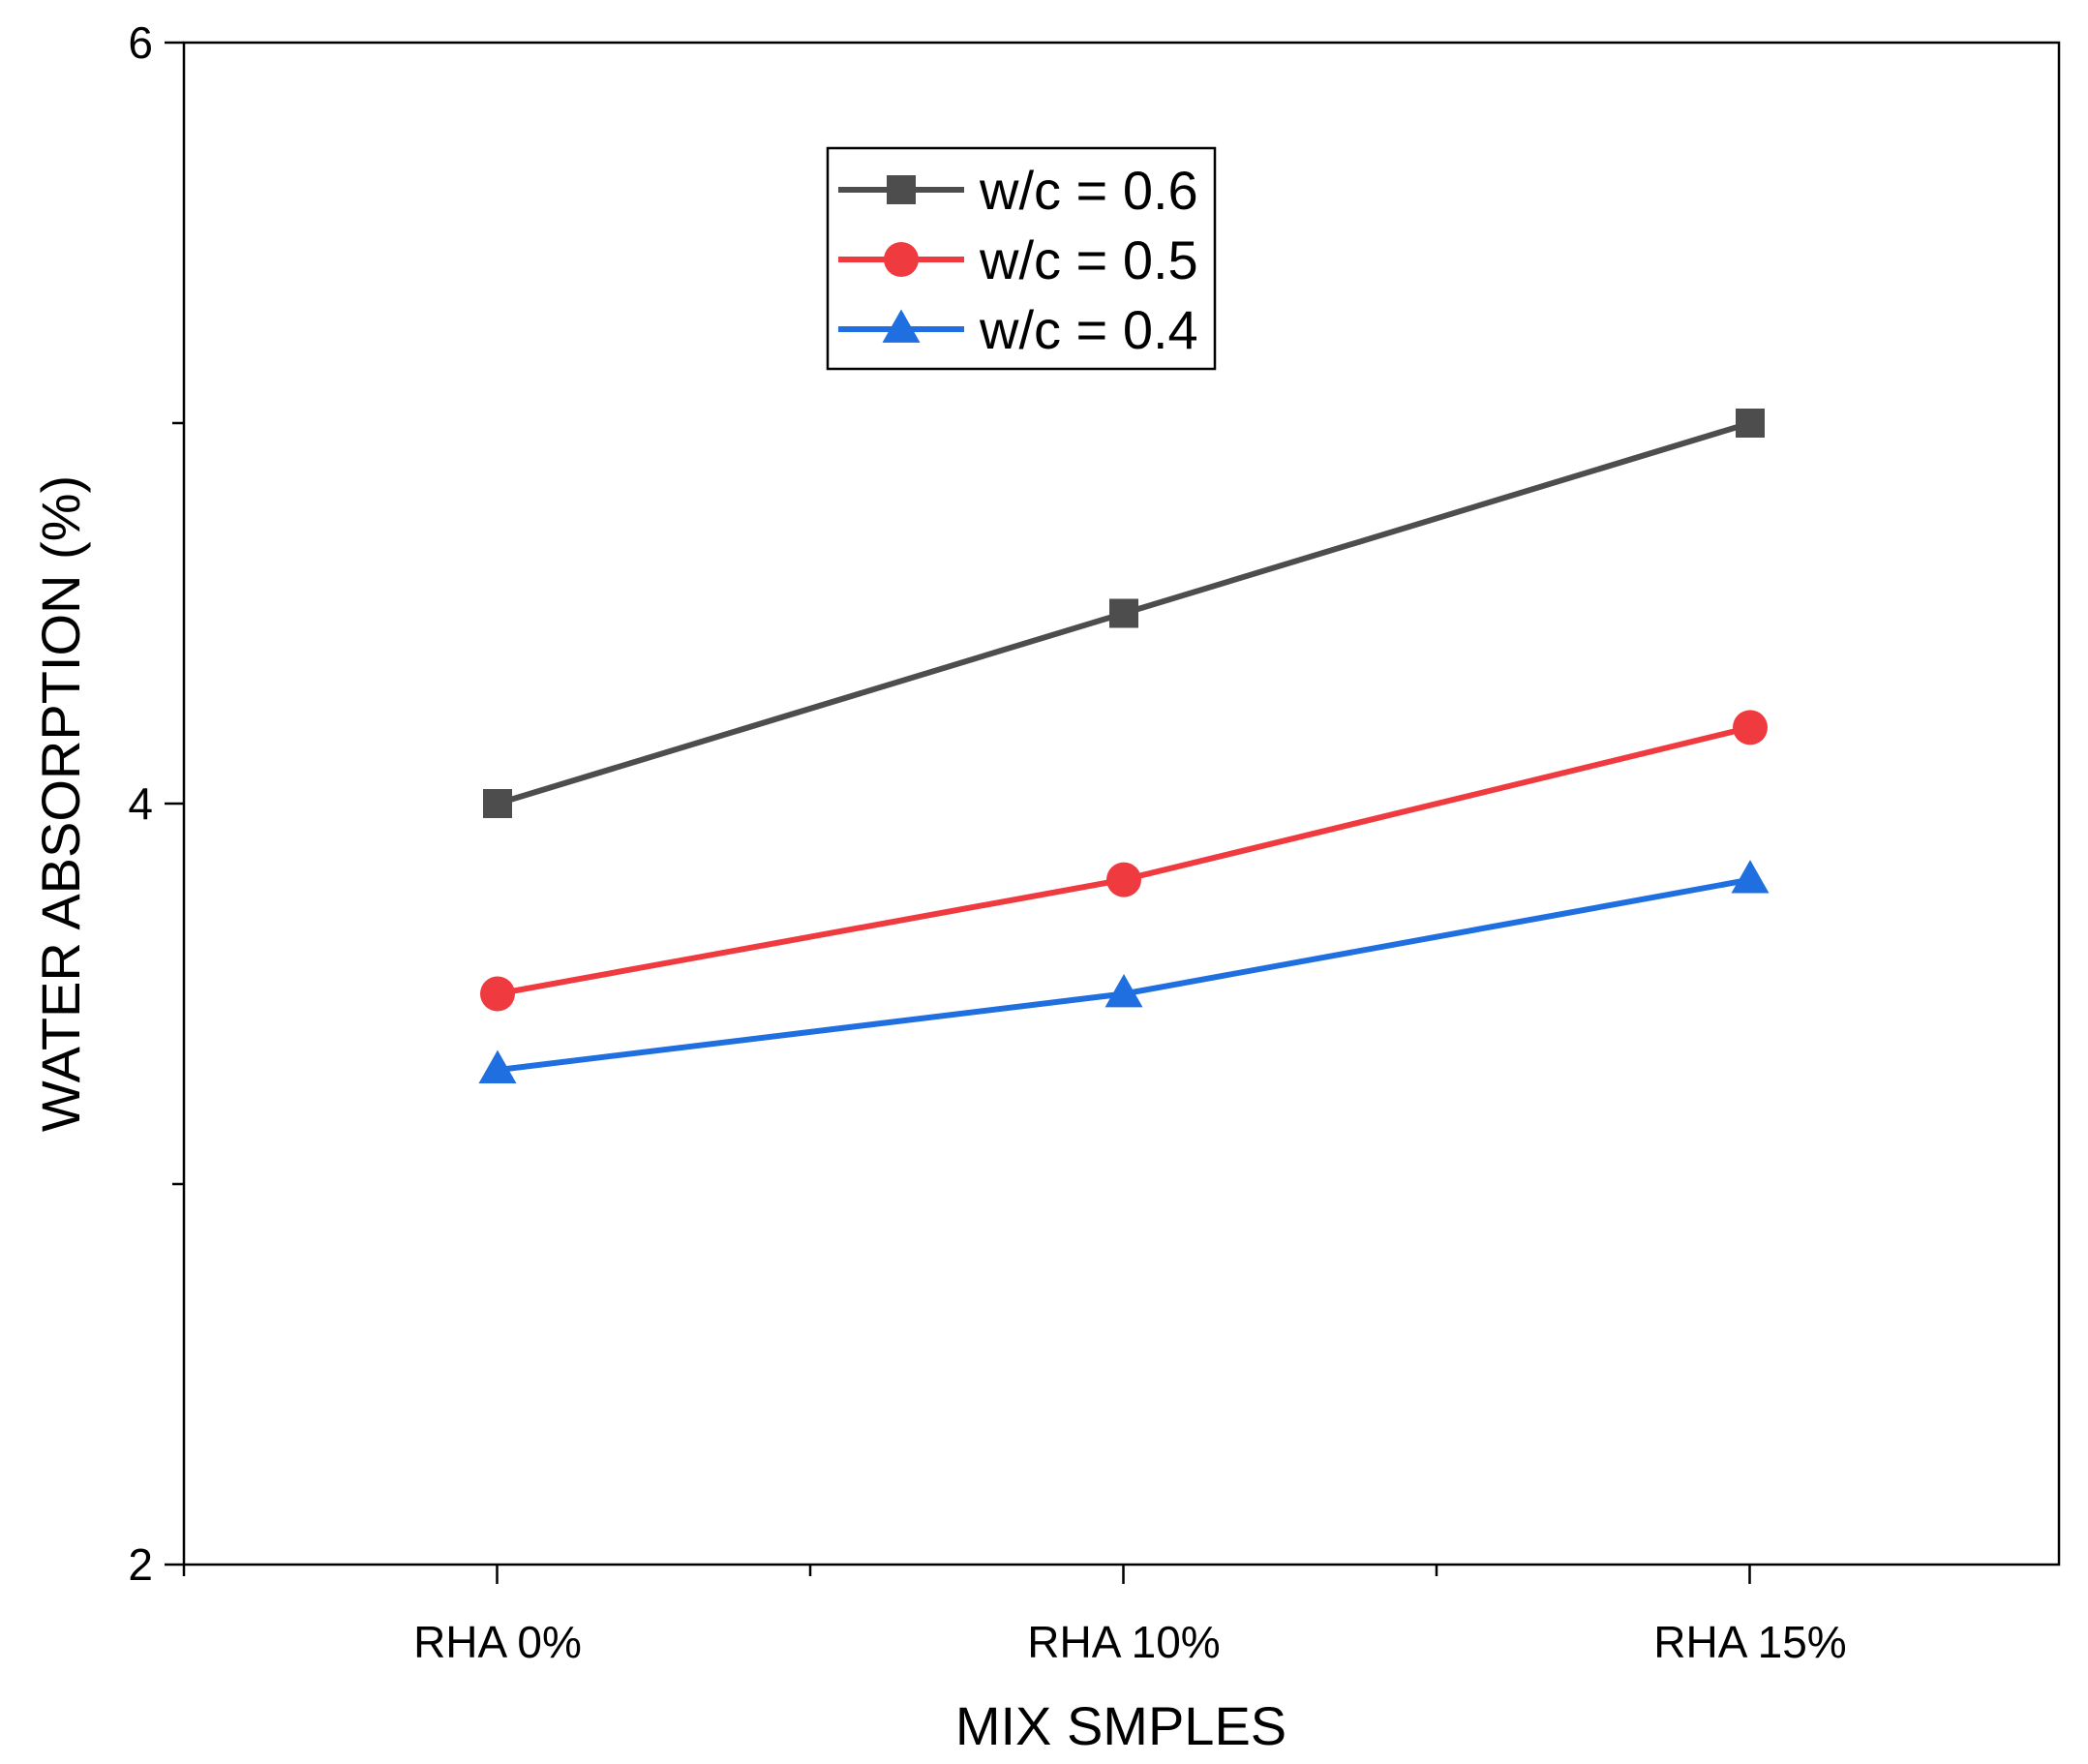 This screenshot has width=2088, height=1764. Describe the element at coordinates (1088, 191) in the screenshot. I see `legend-label-1: w/c = 0.6` at that location.